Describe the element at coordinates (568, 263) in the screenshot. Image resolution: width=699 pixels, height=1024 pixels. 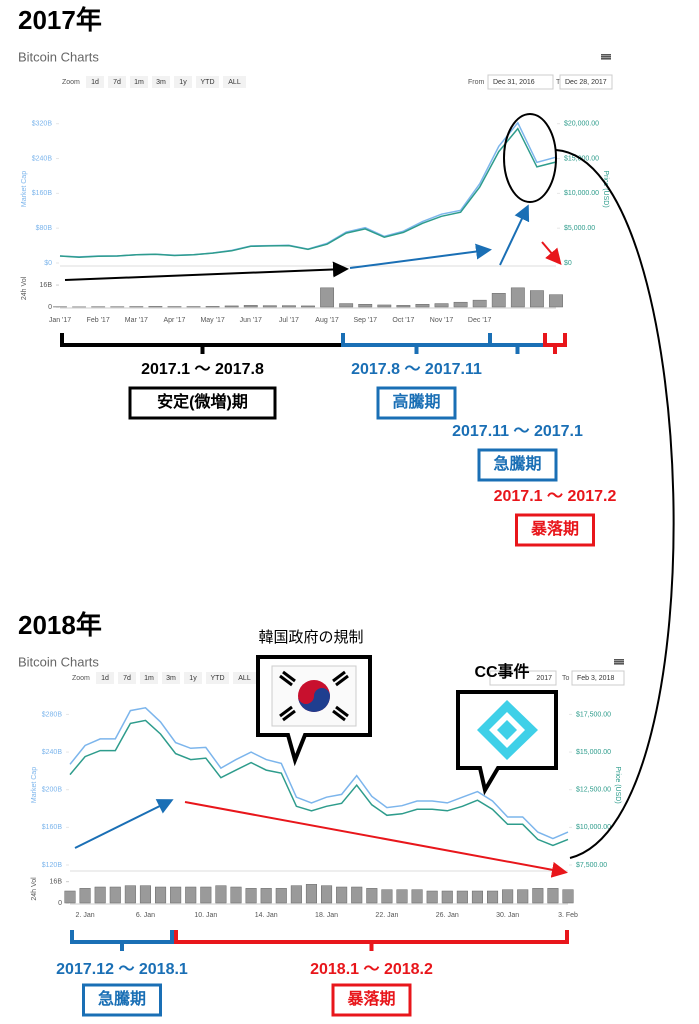
I see `y2-tick-label: $0` at that location.